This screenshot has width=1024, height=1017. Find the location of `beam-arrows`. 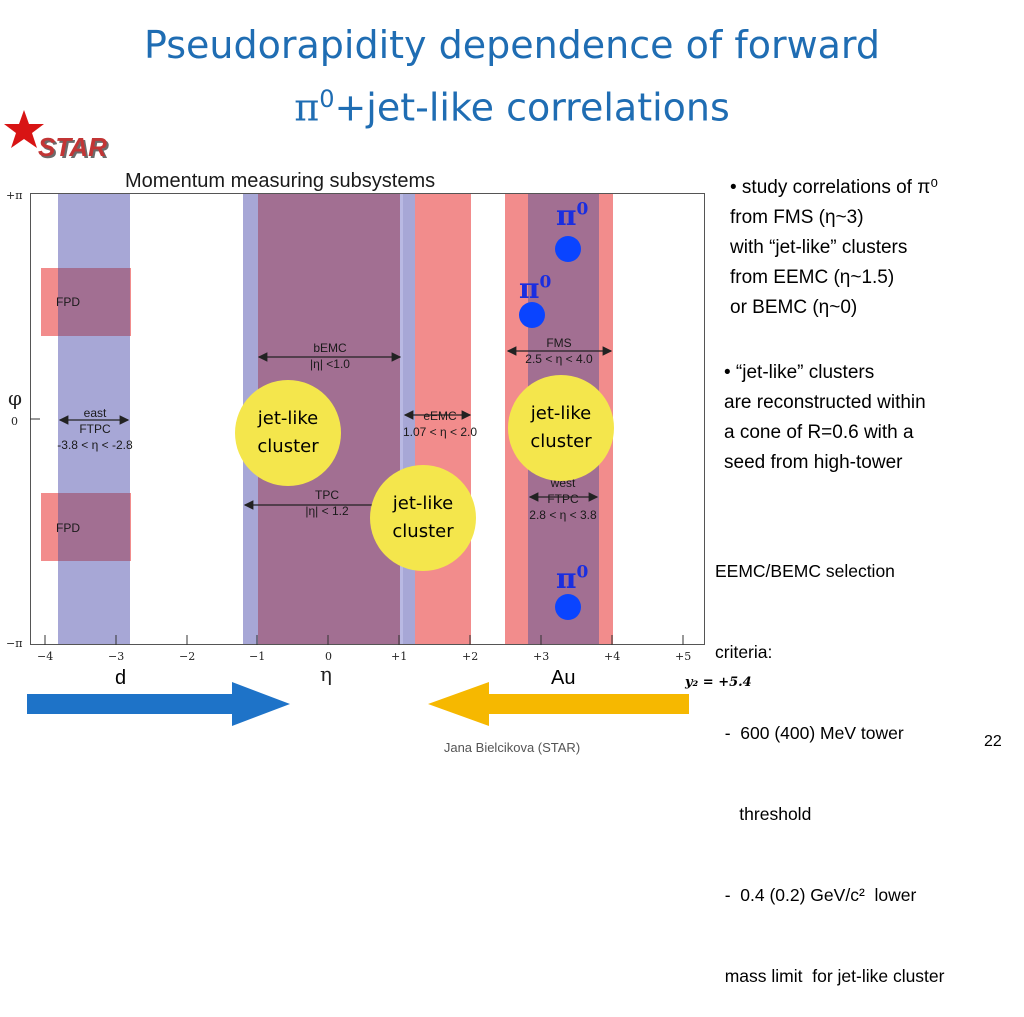

beam-arrows is located at coordinates (358, 704).